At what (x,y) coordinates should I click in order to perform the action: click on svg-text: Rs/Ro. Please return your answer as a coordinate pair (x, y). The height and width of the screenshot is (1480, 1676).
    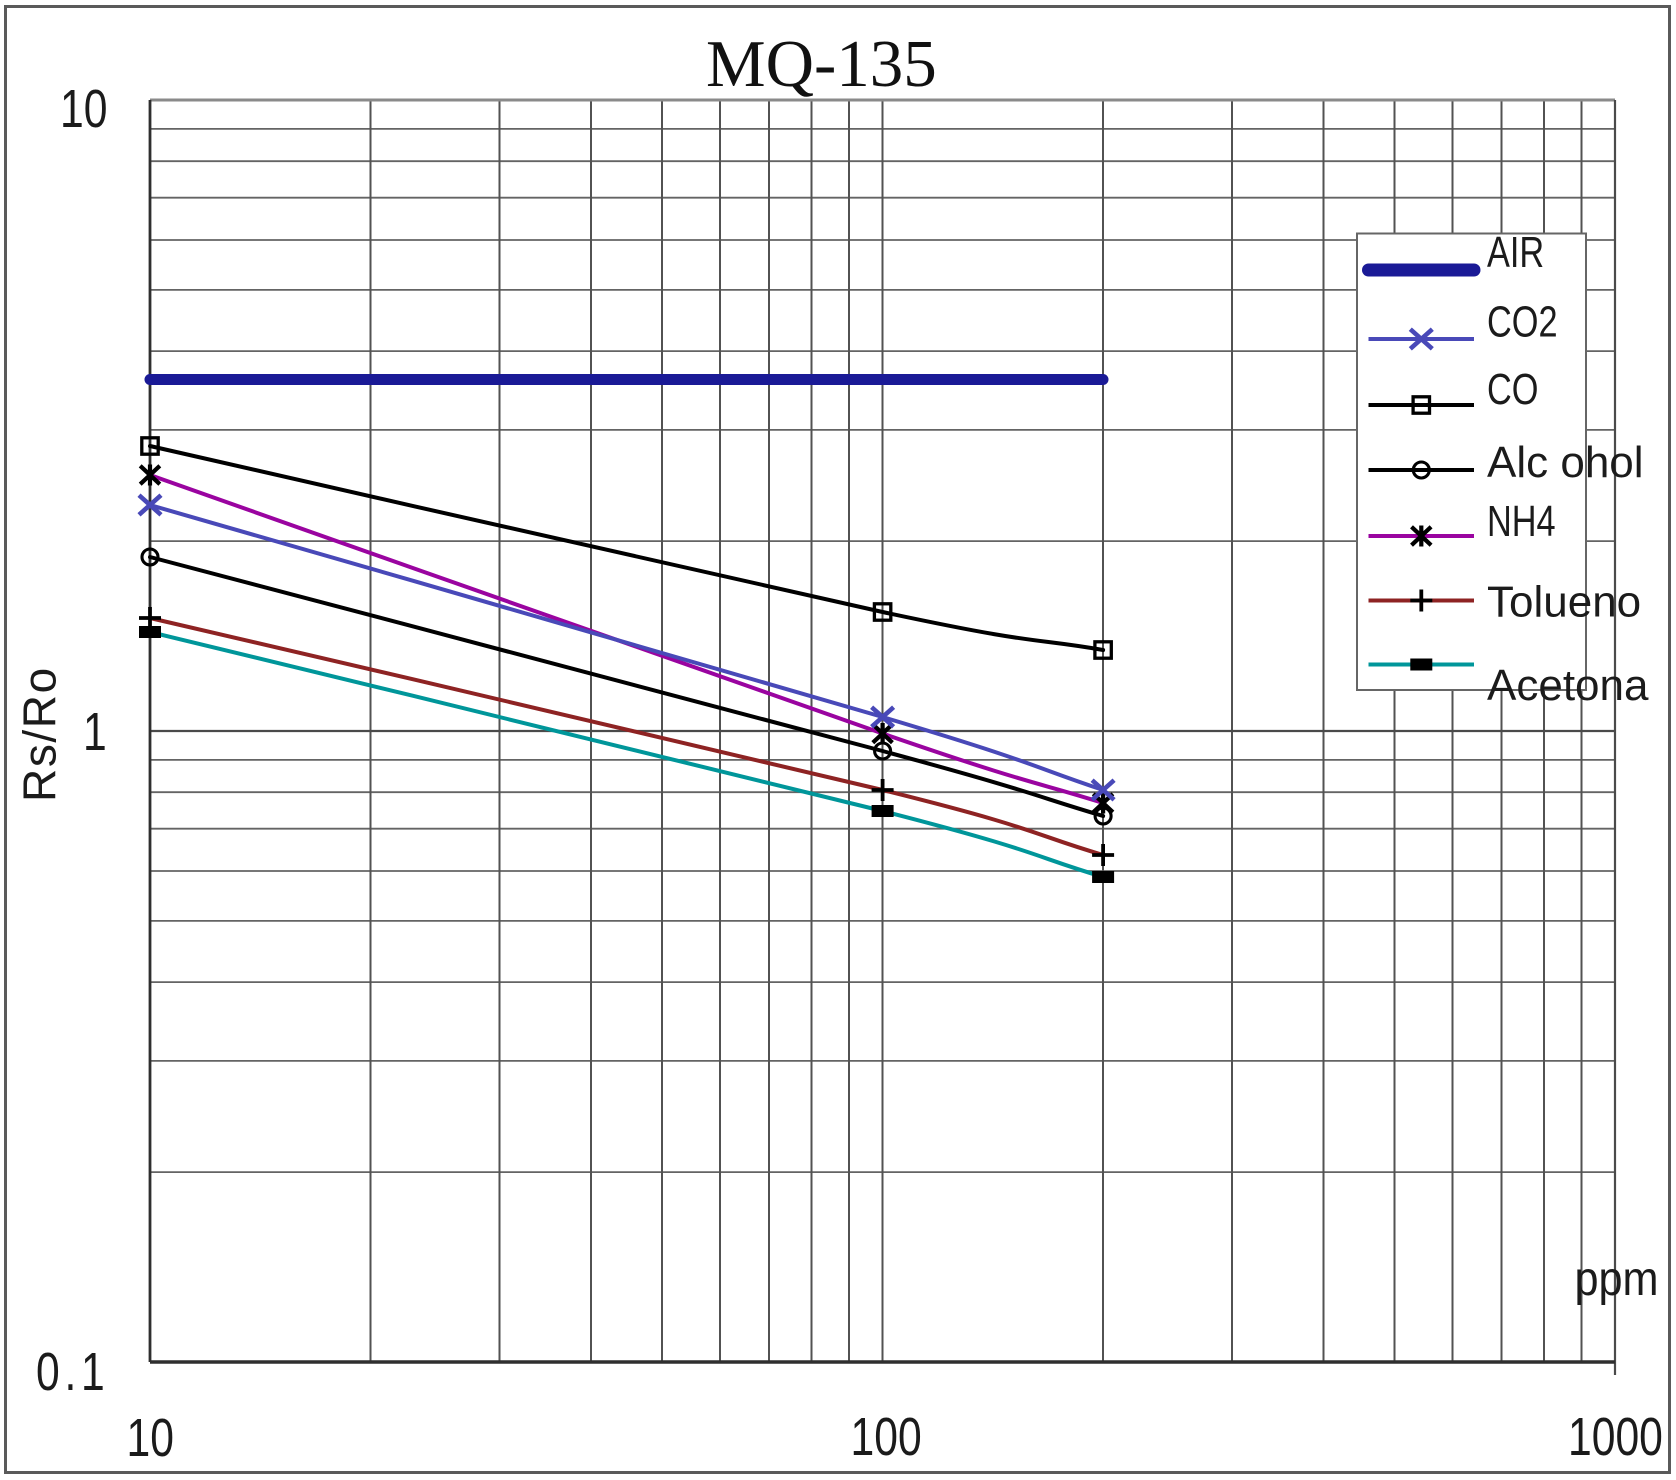
    Looking at the image, I should click on (40, 734).